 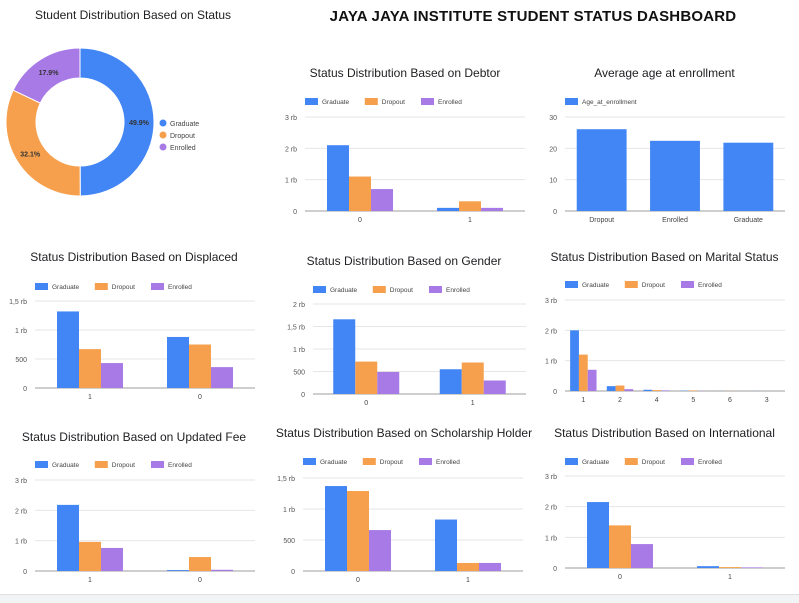 What do you see at coordinates (675, 220) in the screenshot?
I see `x-tick-label: Enrolled` at bounding box center [675, 220].